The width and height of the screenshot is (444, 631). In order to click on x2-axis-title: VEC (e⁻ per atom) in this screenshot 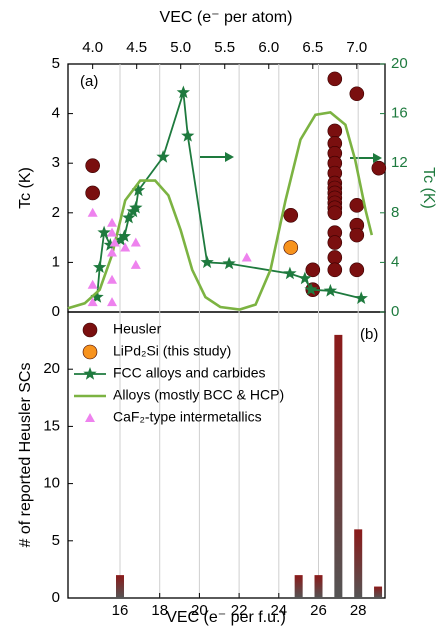, I will do `click(226, 17)`.